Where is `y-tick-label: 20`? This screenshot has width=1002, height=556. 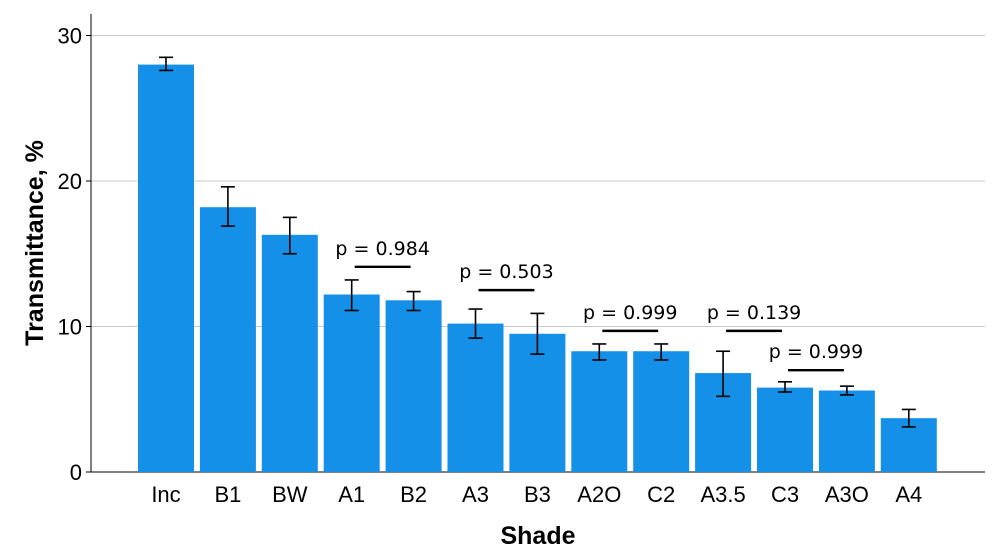 y-tick-label: 20 is located at coordinates (70, 181).